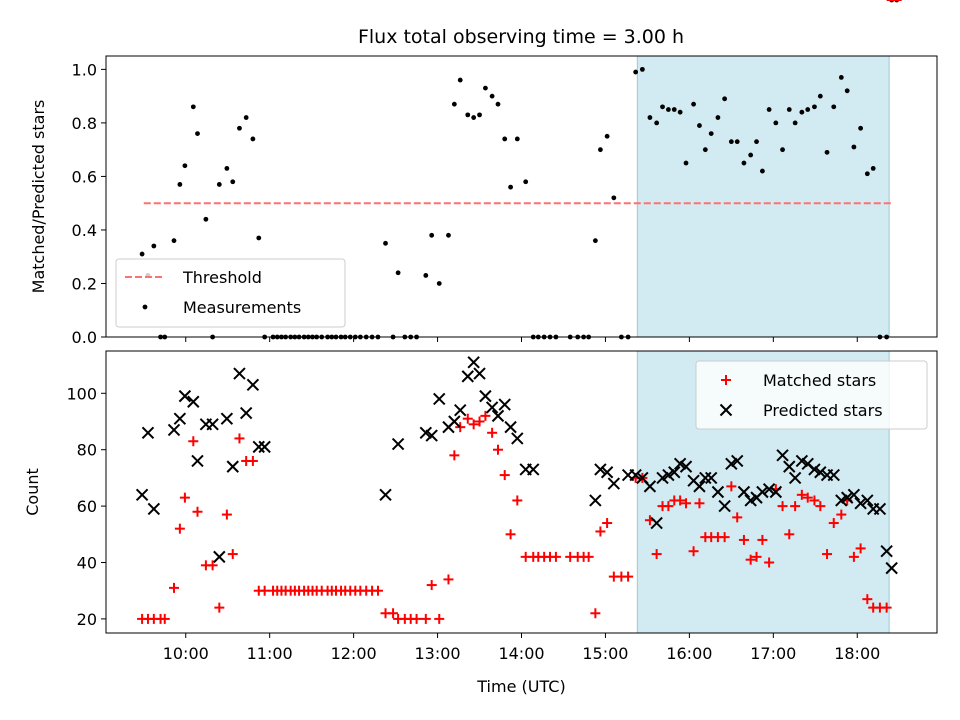  I want to click on ratio-y-axis-label: Matched/Predicted stars, so click(38, 197).